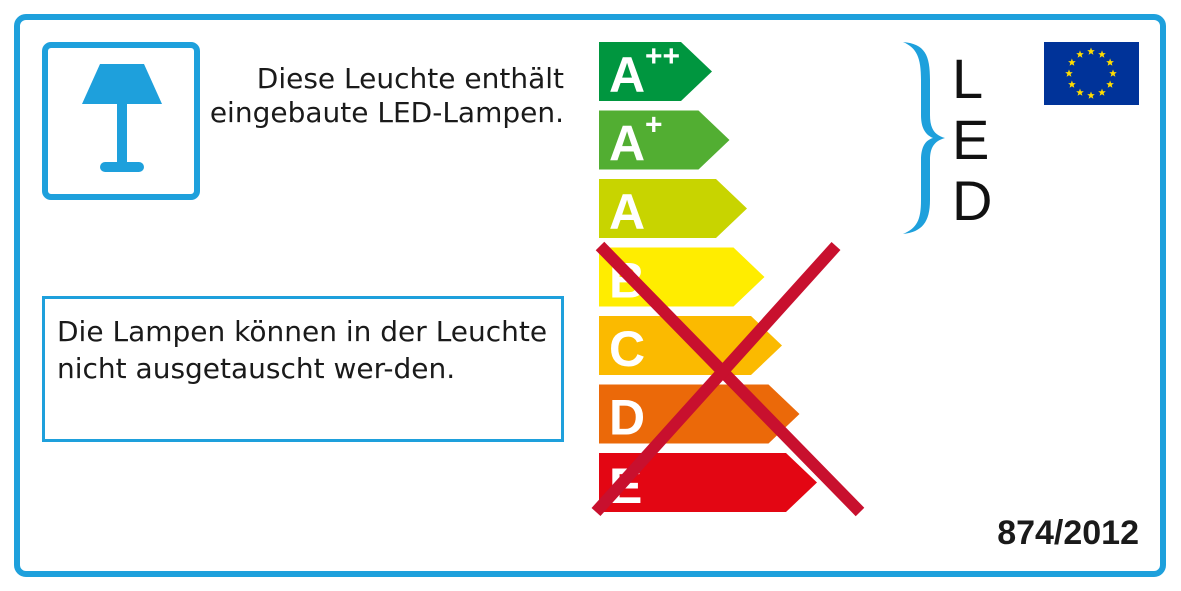 The height and width of the screenshot is (591, 1181). I want to click on cross-out-mark, so click(728, 379).